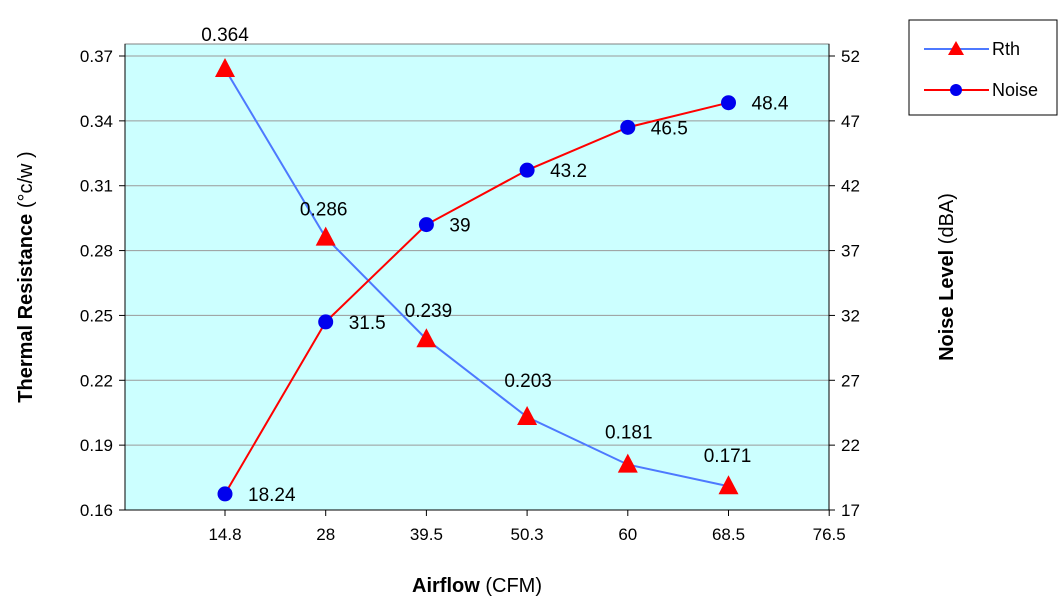 This screenshot has width=1060, height=600. Describe the element at coordinates (477, 586) in the screenshot. I see `x-axis-title: Airflow (CFM)` at that location.